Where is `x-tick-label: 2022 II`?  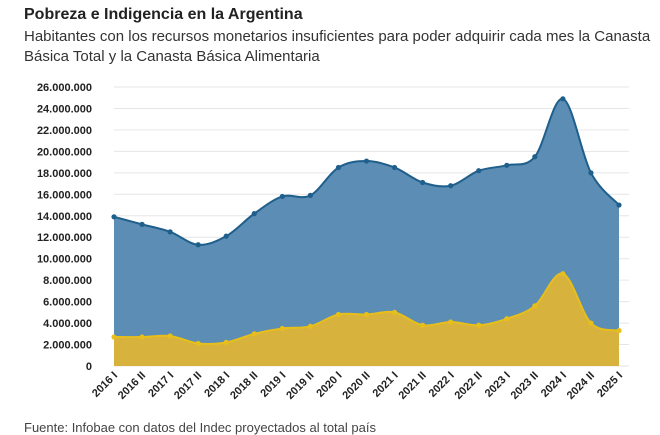 x-tick-label: 2022 II is located at coordinates (469, 386).